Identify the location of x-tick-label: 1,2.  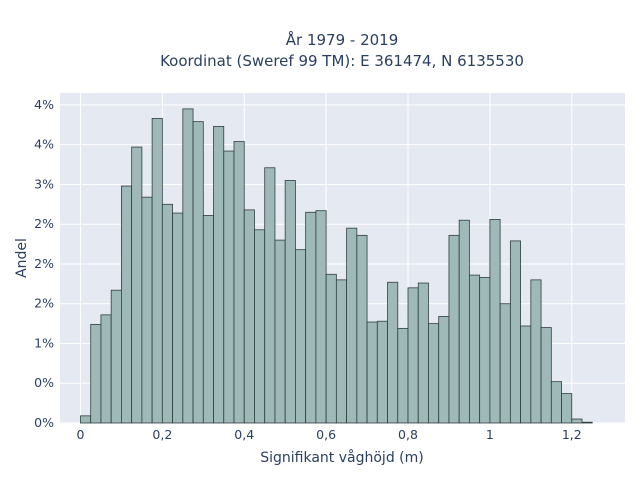
(572, 434).